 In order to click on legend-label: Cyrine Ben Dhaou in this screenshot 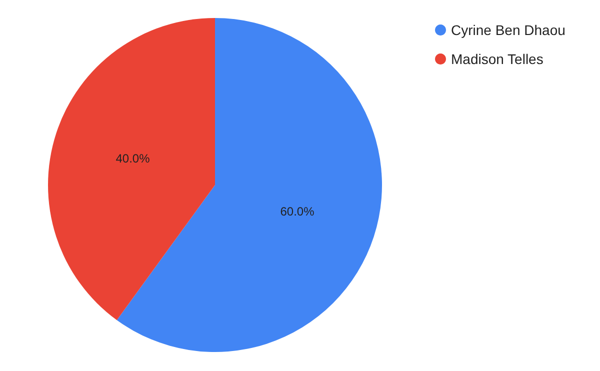, I will do `click(508, 30)`.